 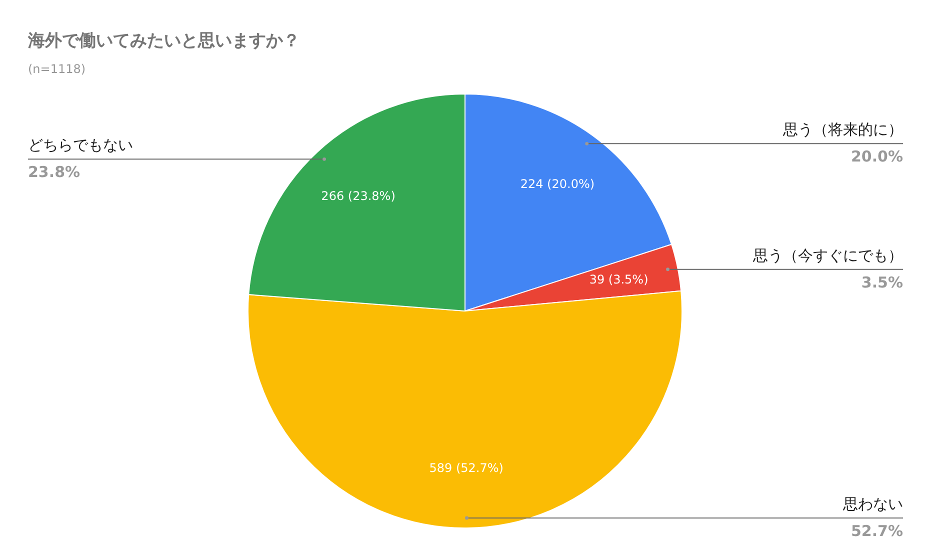 I want to click on data-label: 589 (52.7%), so click(x=466, y=467).